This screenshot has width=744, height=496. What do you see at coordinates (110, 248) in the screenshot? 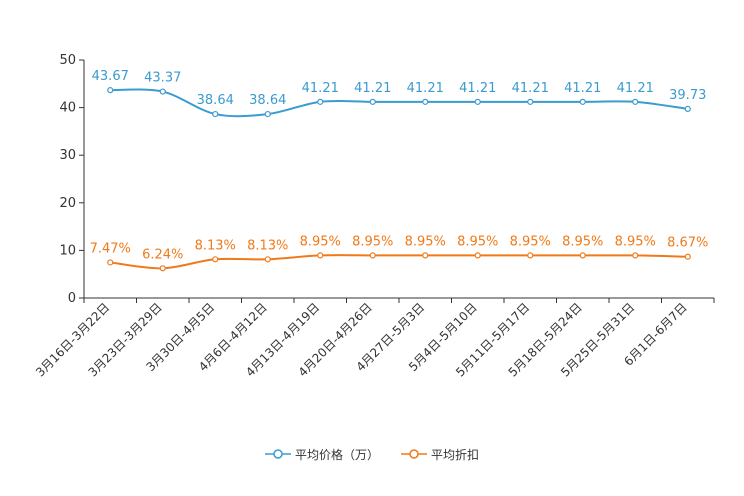
I see `data-label: 7.47%` at bounding box center [110, 248].